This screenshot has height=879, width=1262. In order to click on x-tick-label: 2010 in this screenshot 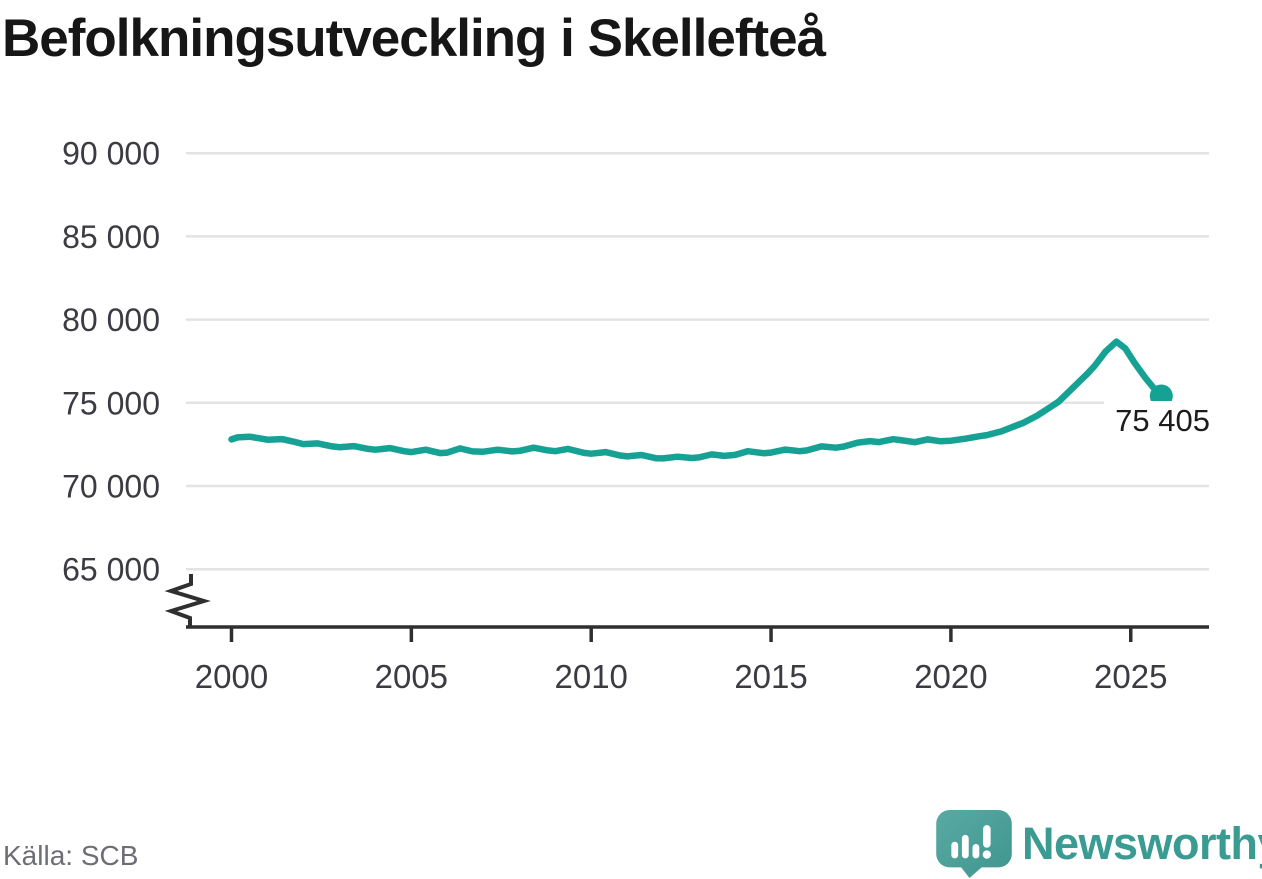, I will do `click(590, 676)`.